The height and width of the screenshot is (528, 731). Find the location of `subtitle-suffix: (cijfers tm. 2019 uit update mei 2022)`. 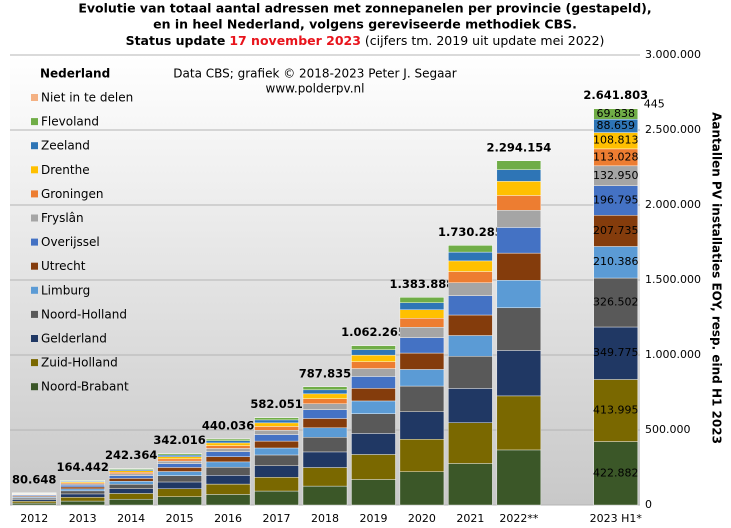

subtitle-suffix: (cijfers tm. 2019 uit update mei 2022) is located at coordinates (485, 40).